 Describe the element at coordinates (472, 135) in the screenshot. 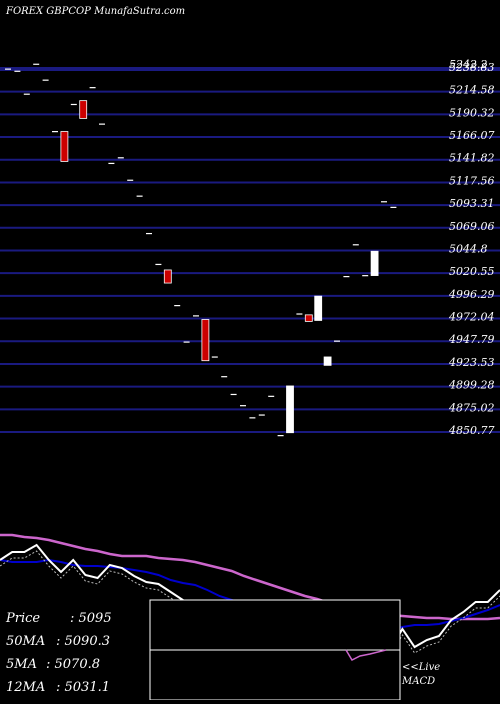

I see `price-tick-label: 5166.07` at that location.